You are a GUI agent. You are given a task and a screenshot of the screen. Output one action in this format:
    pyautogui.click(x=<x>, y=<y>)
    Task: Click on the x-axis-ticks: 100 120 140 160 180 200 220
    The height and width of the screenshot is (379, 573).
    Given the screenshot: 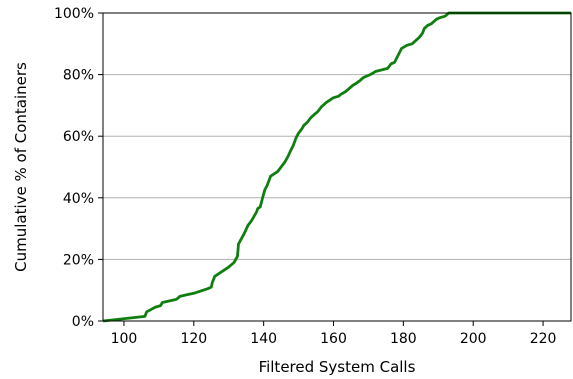 What is the action you would take?
    pyautogui.click(x=334, y=334)
    